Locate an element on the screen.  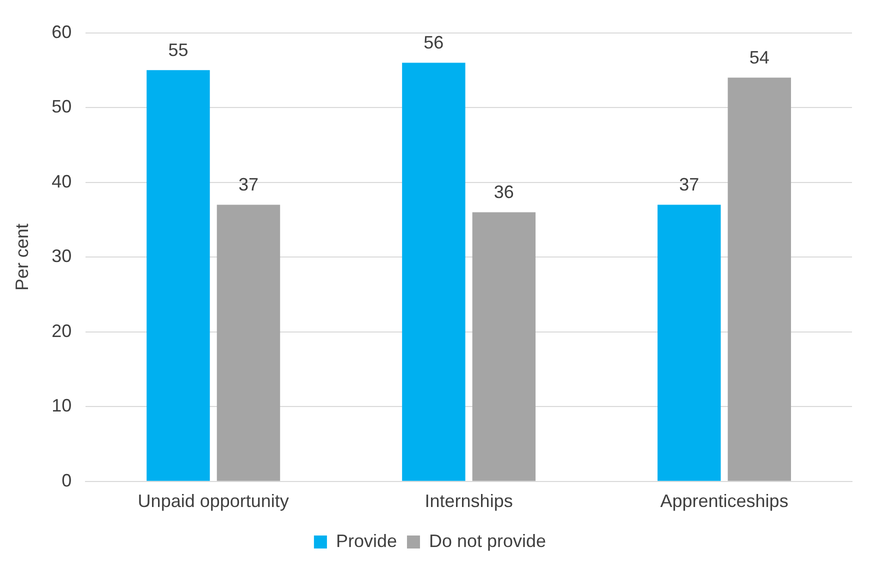
x-tick-label: Apprenticeships is located at coordinates (724, 501).